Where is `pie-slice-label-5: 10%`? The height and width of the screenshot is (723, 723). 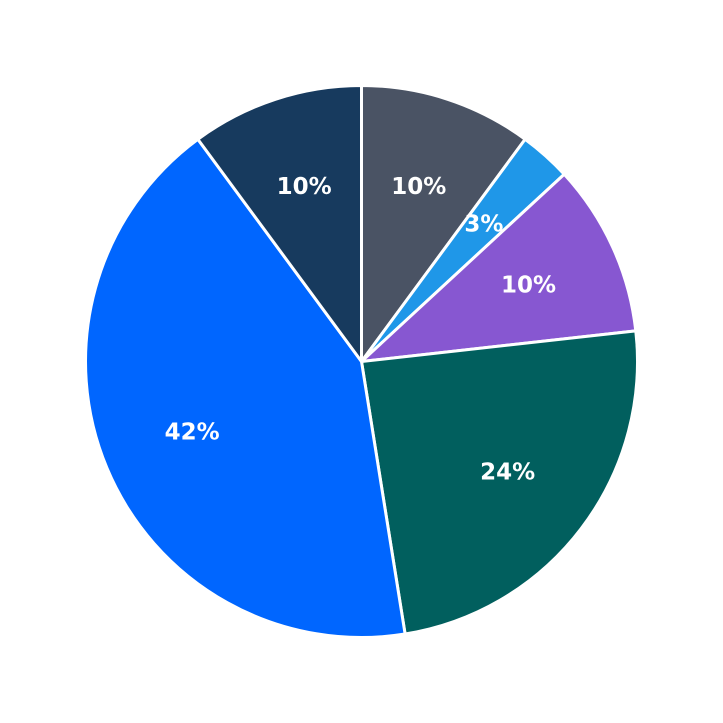 pie-slice-label-5: 10% is located at coordinates (304, 187).